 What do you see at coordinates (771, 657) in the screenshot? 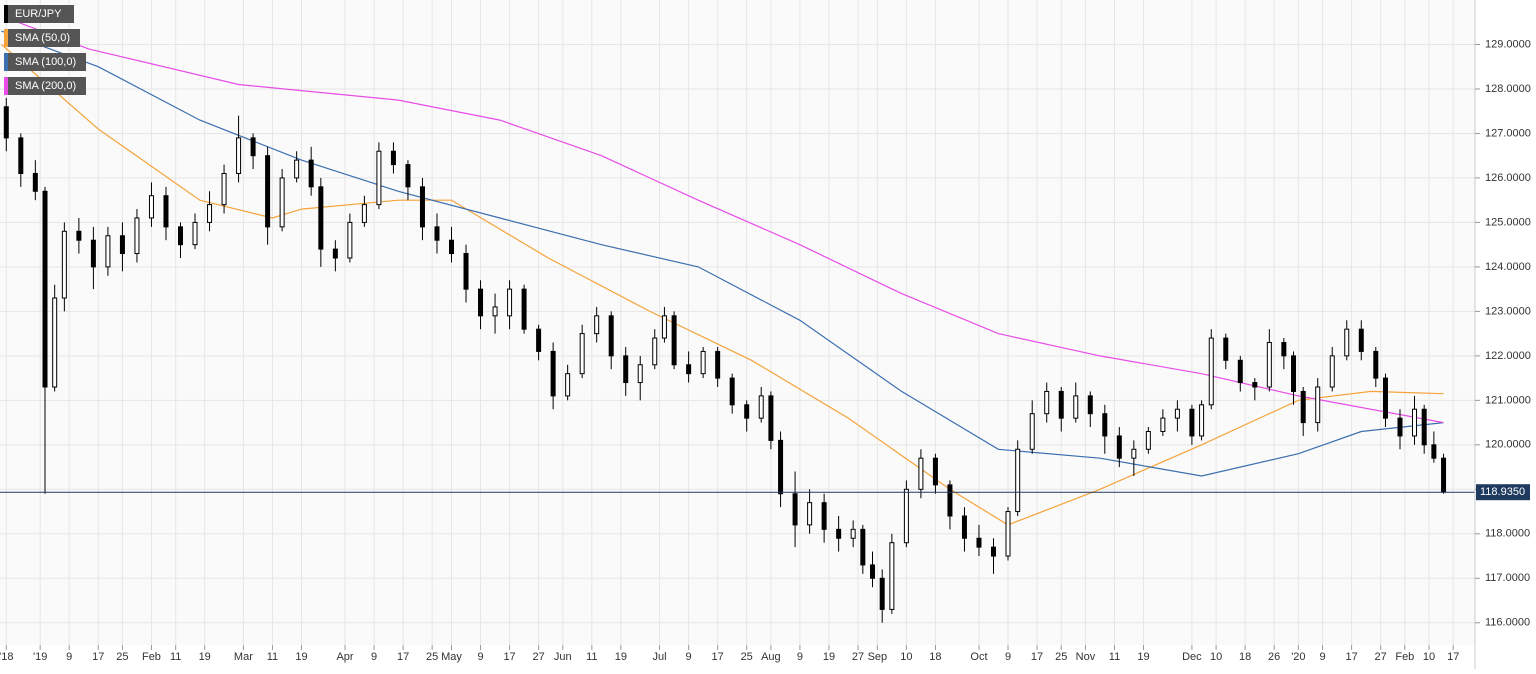
I see `x-tick-label: Aug` at bounding box center [771, 657].